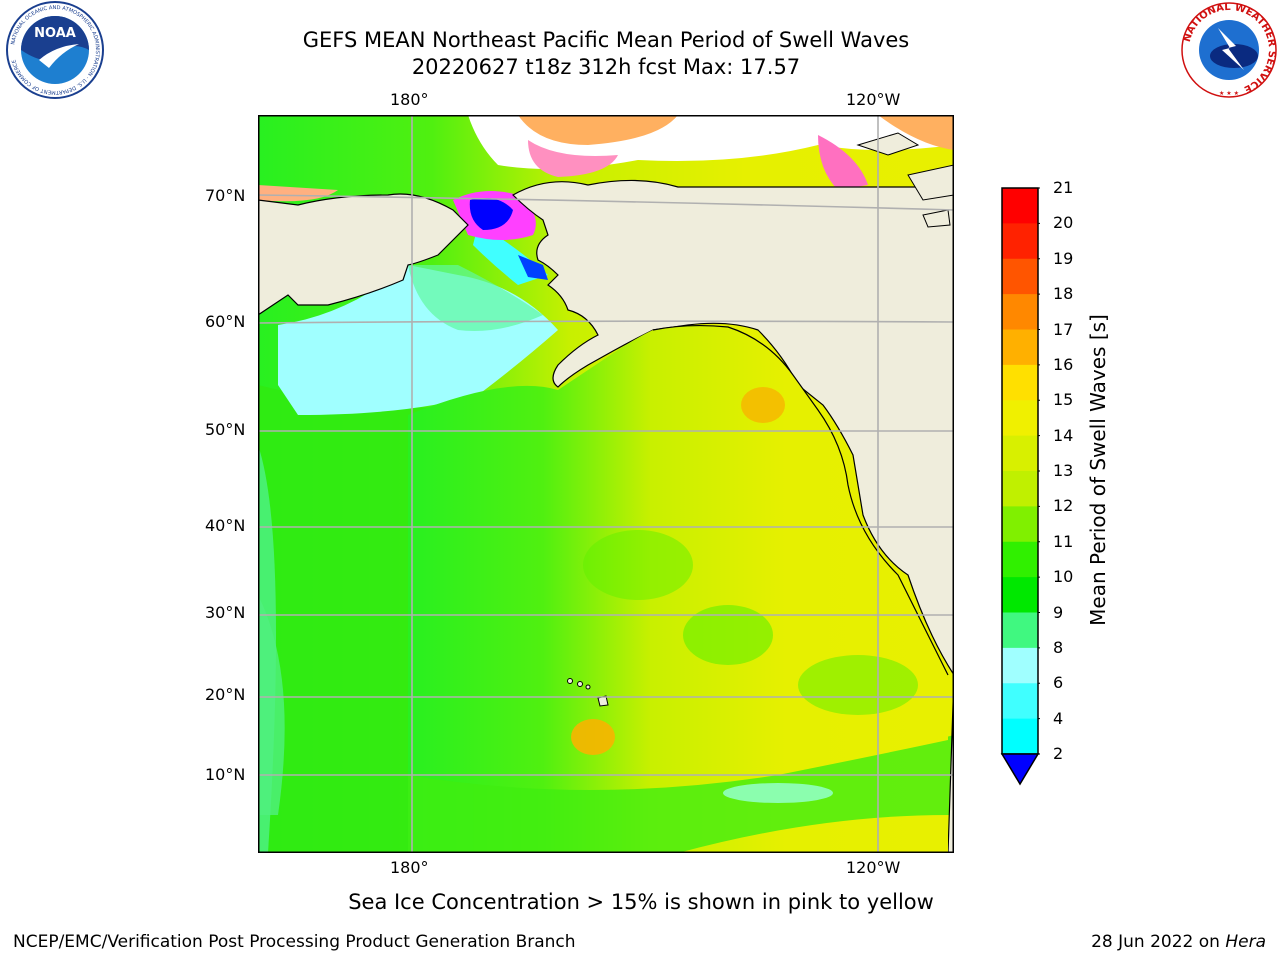  Describe the element at coordinates (873, 99) in the screenshot. I see `lon-tick-top-120w: 120°W` at that location.